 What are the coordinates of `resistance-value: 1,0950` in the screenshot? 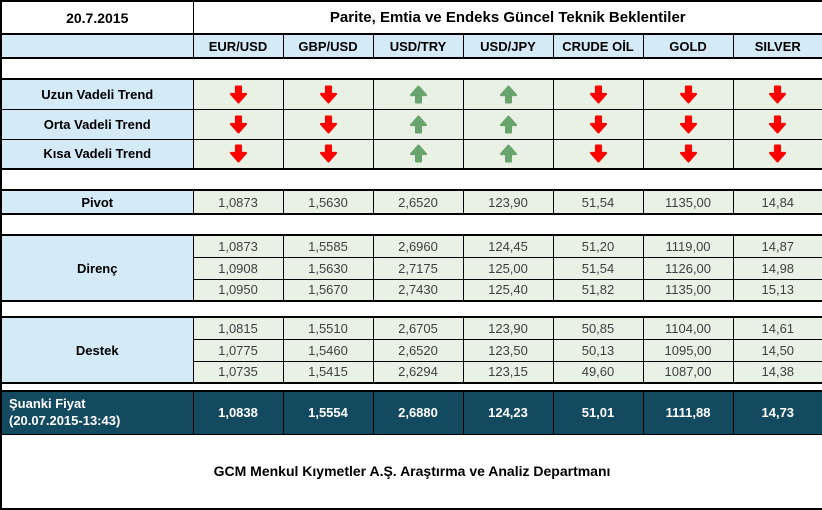 It's located at (238, 290).